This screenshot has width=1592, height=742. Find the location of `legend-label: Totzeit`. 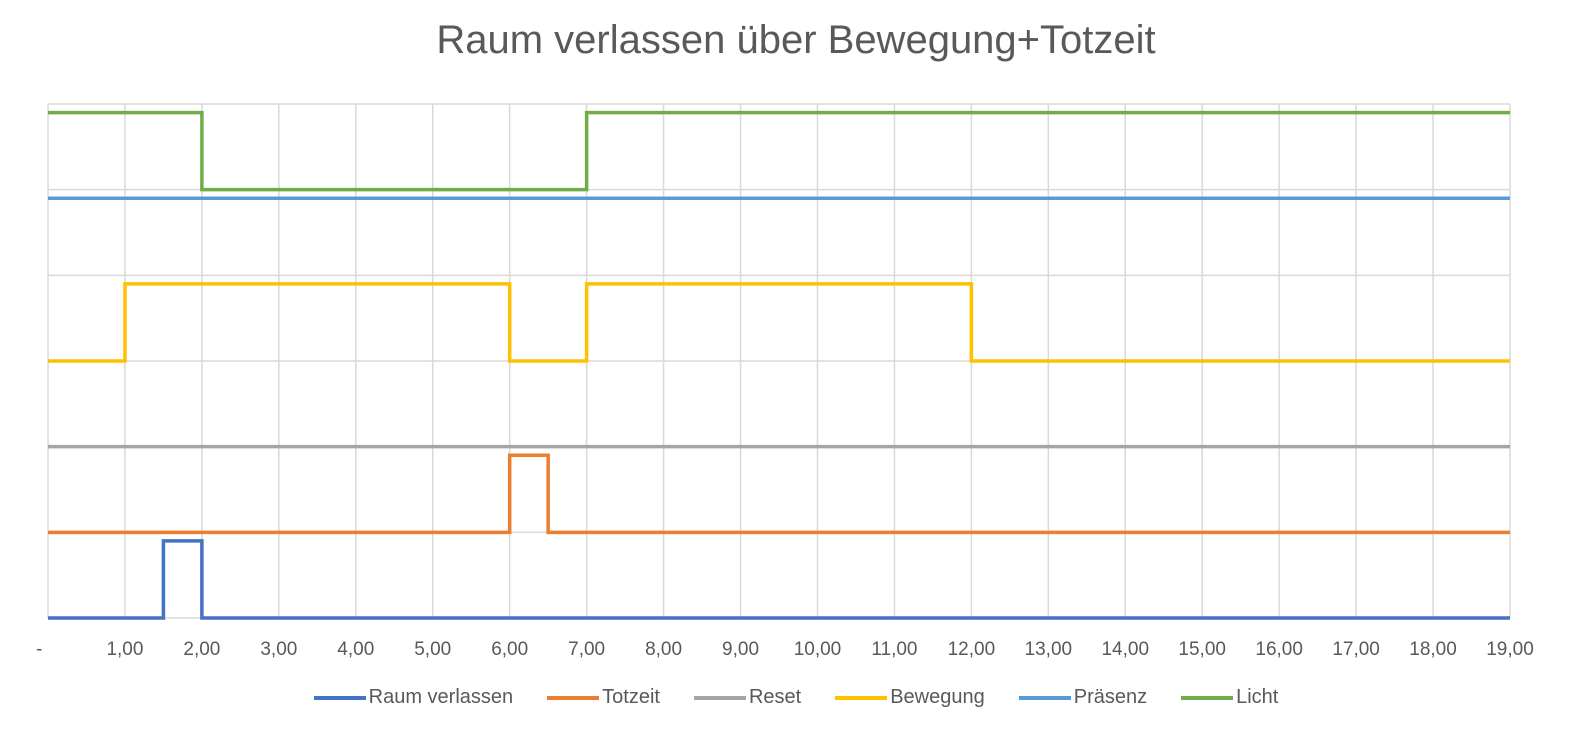

legend-label: Totzeit is located at coordinates (631, 697).